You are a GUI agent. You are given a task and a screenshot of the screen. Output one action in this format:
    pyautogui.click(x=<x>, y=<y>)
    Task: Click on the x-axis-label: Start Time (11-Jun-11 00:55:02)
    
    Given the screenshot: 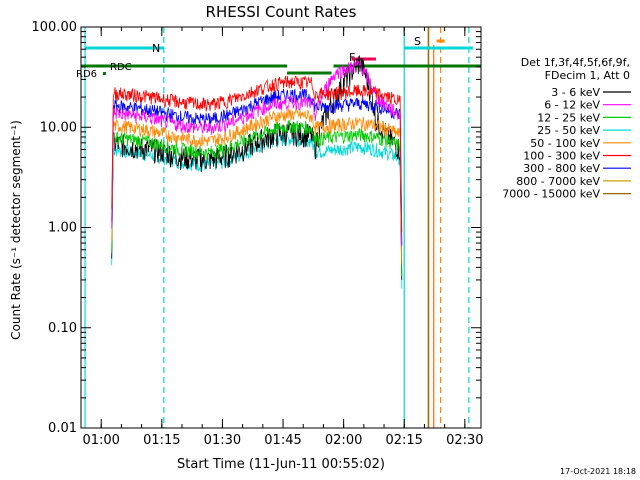 What is the action you would take?
    pyautogui.click(x=281, y=464)
    